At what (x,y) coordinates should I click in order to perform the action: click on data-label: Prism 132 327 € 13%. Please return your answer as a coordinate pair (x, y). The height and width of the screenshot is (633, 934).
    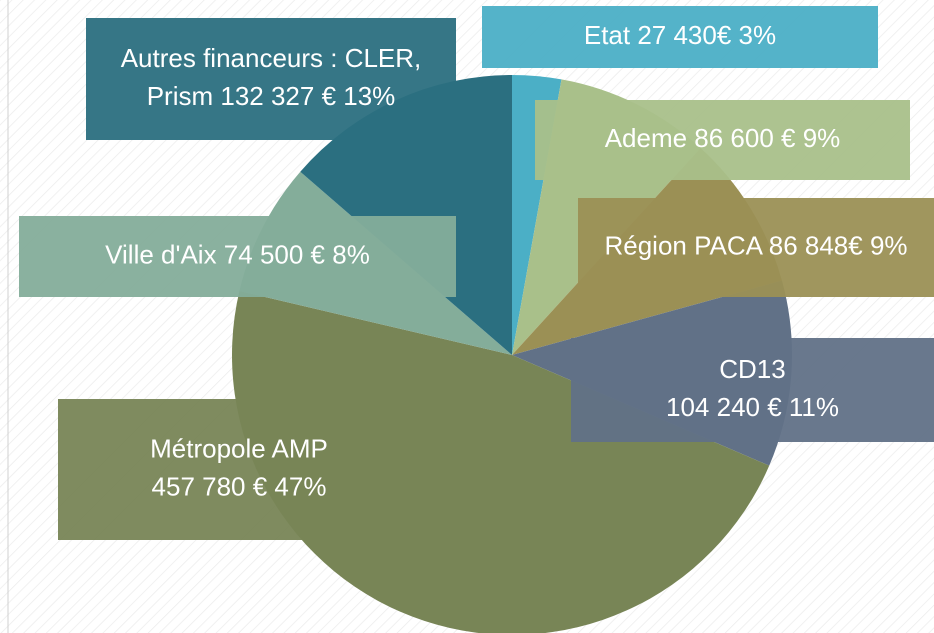
    Looking at the image, I should click on (271, 96).